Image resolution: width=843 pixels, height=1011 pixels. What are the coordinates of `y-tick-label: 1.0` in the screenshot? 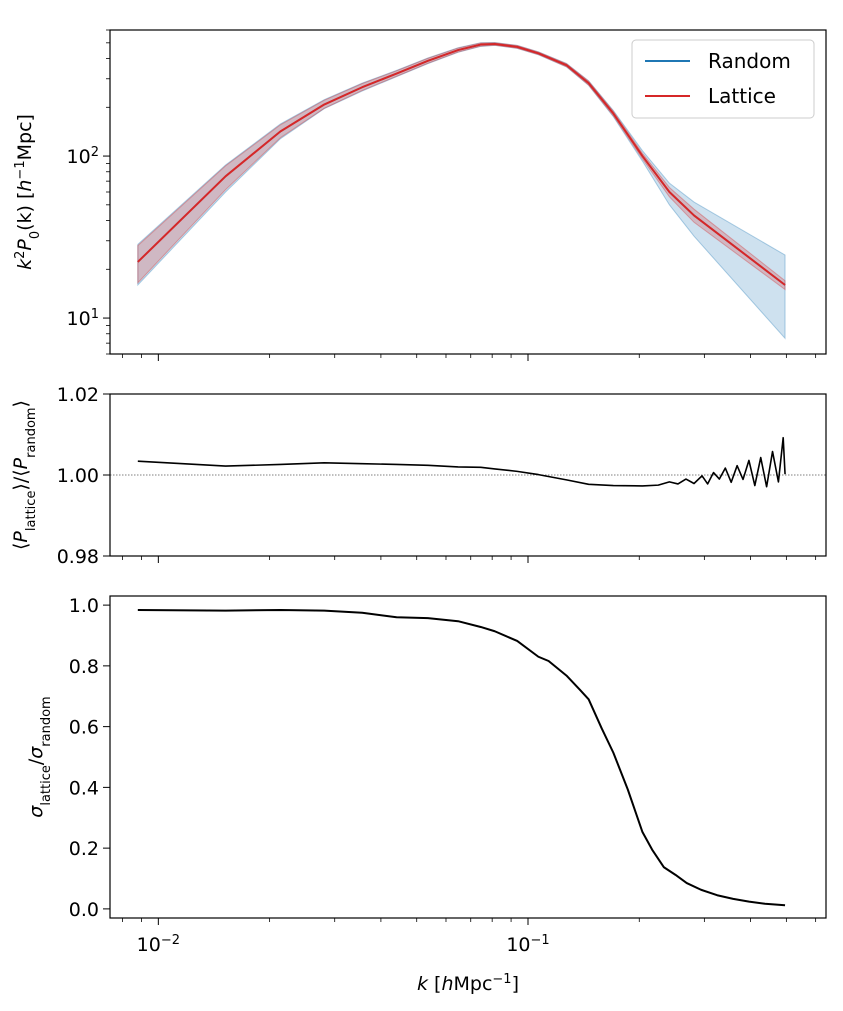 It's located at (84, 606).